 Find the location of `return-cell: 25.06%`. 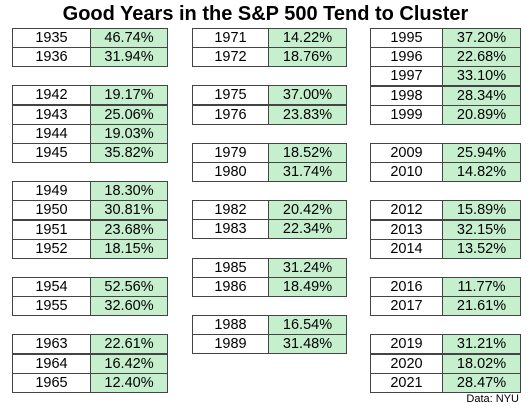

return-cell: 25.06% is located at coordinates (129, 114).